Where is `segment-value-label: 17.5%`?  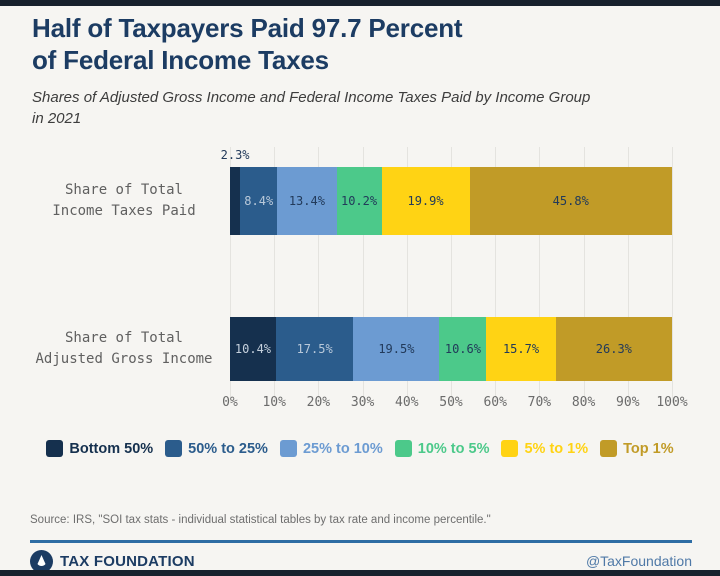 segment-value-label: 17.5% is located at coordinates (314, 349).